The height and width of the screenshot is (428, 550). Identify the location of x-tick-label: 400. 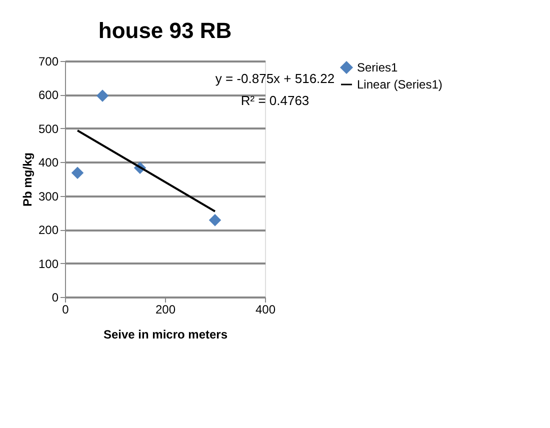
(265, 309).